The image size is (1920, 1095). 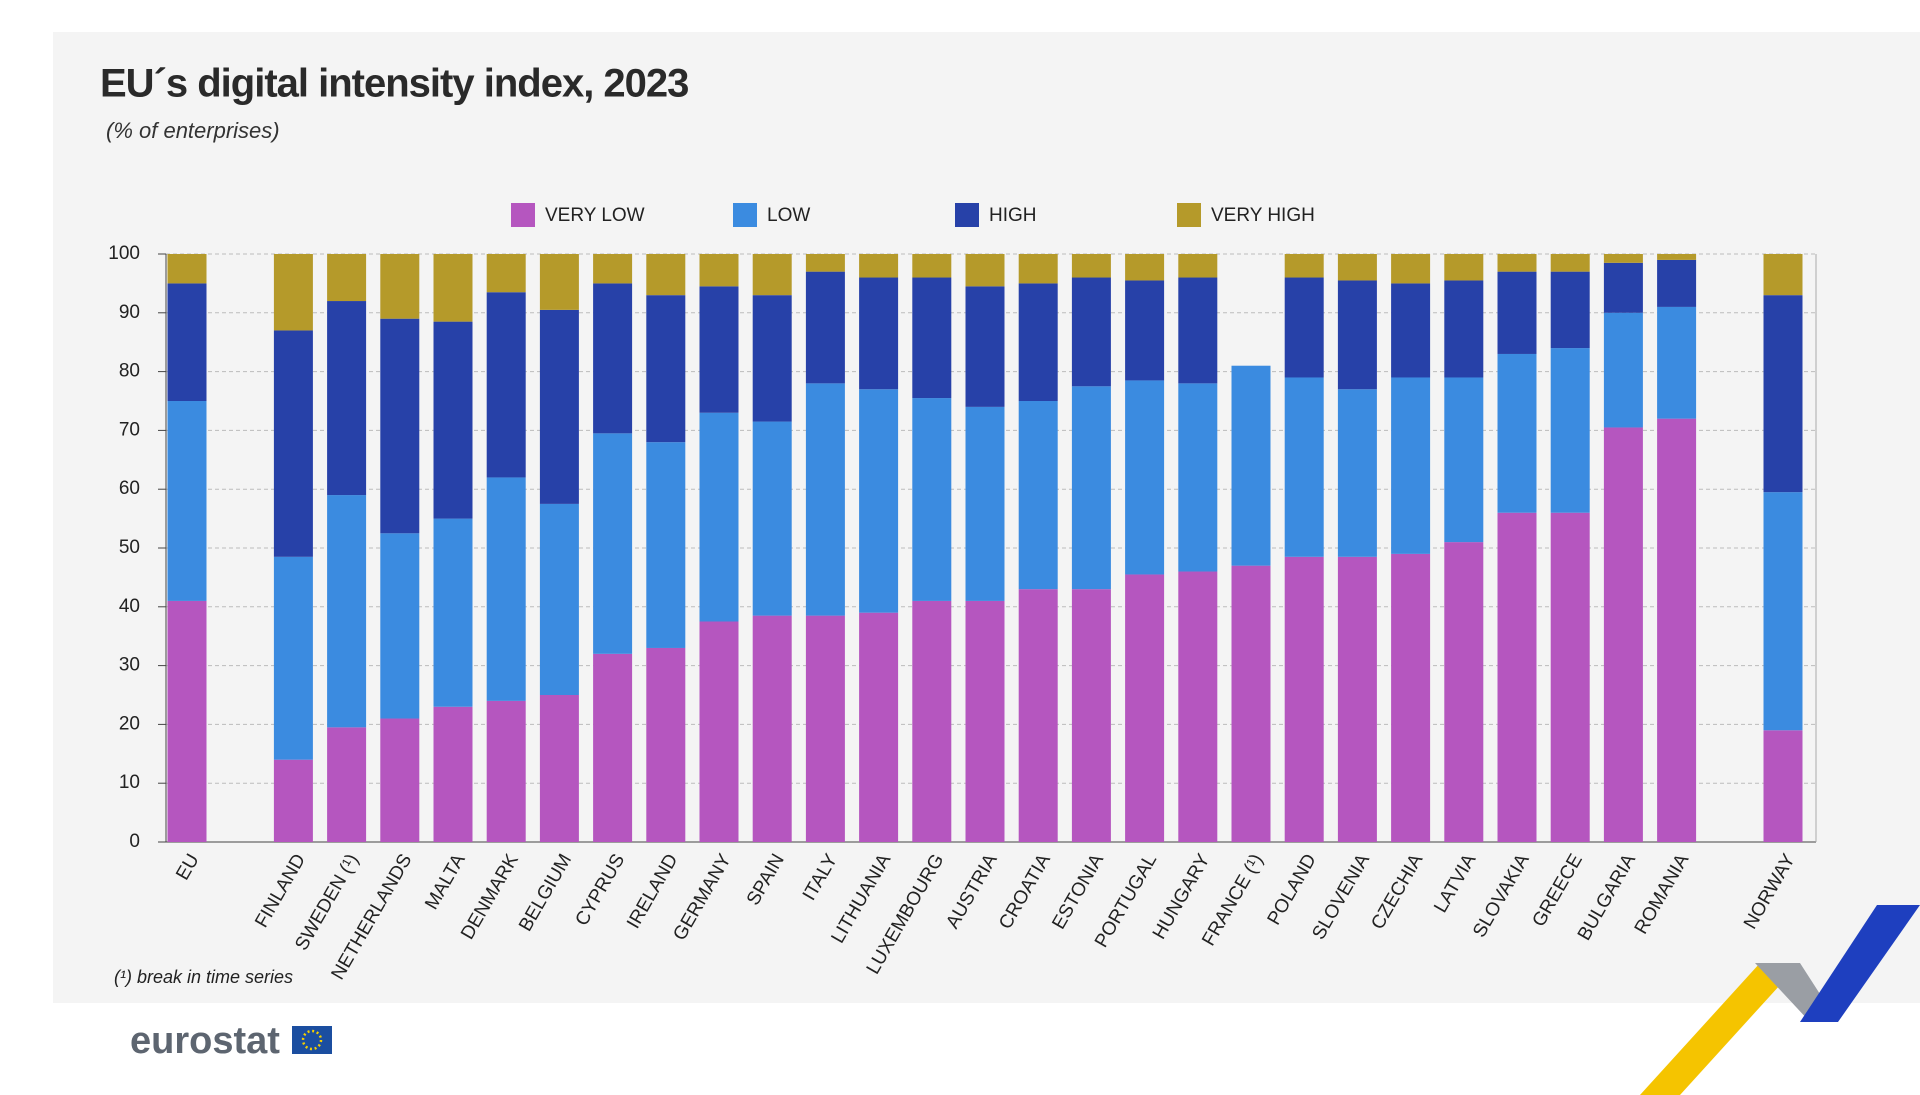 What do you see at coordinates (129, 723) in the screenshot?
I see `y-tick-label: 20` at bounding box center [129, 723].